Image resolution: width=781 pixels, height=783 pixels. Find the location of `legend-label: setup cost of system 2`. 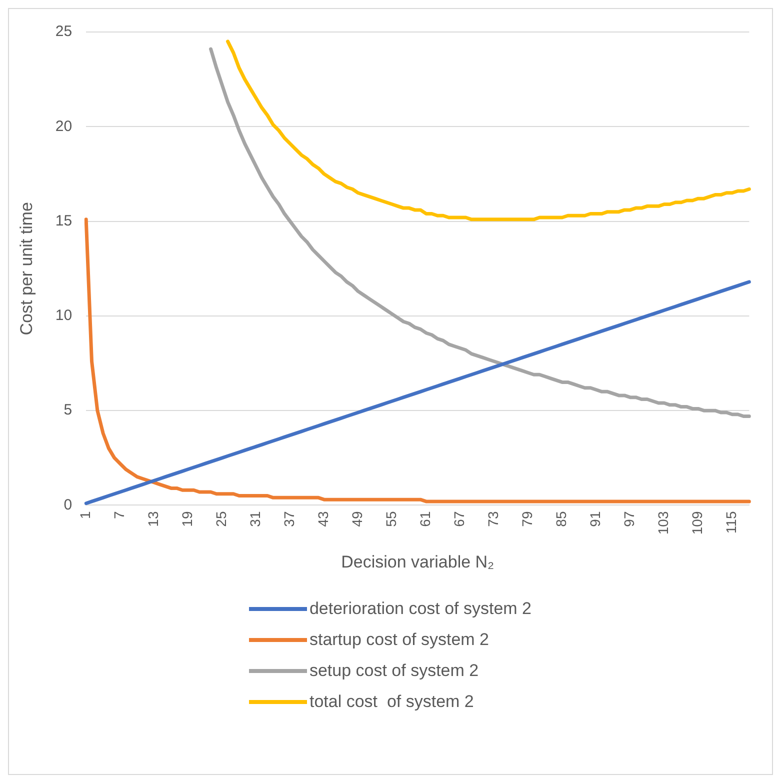

legend-label: setup cost of system 2 is located at coordinates (394, 671).